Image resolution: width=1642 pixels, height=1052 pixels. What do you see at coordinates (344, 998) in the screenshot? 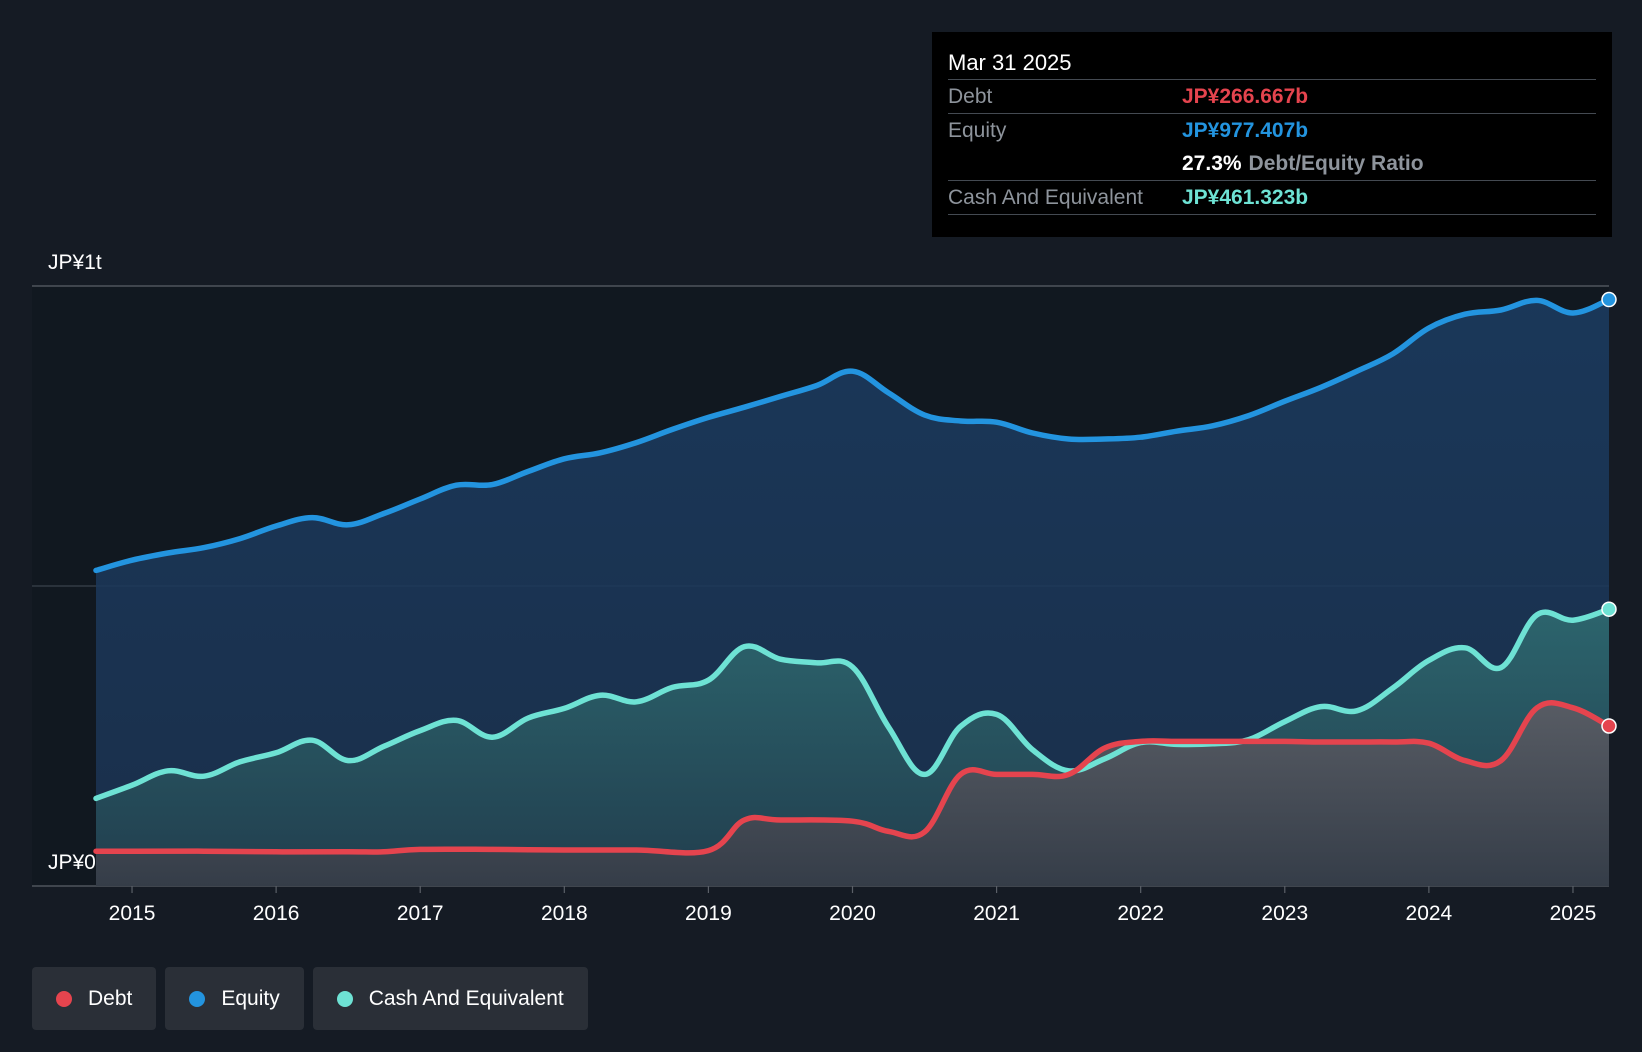
I see `cash-dot-icon` at bounding box center [344, 998].